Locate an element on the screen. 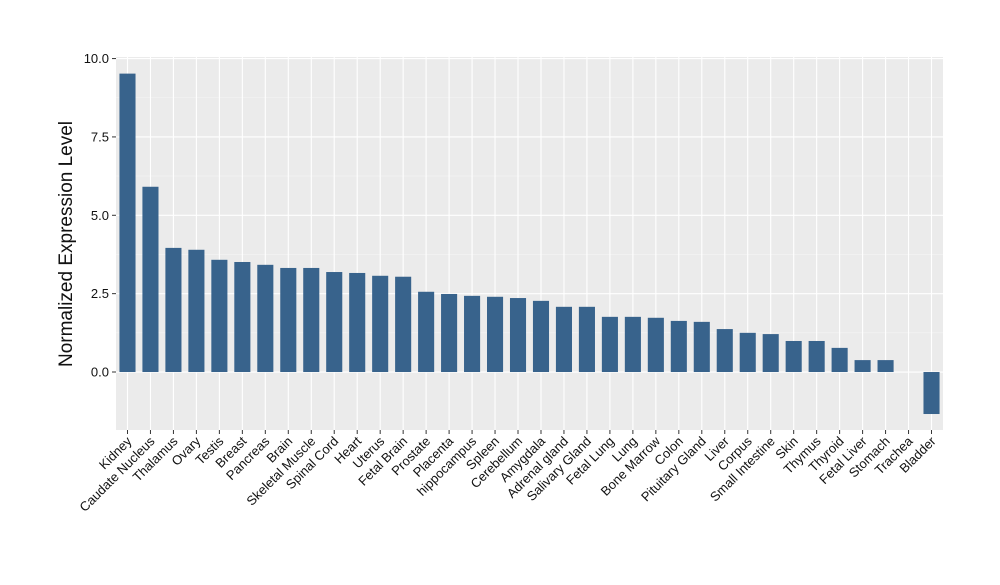  y-axis-title: Normalized Expression Level is located at coordinates (66, 244).